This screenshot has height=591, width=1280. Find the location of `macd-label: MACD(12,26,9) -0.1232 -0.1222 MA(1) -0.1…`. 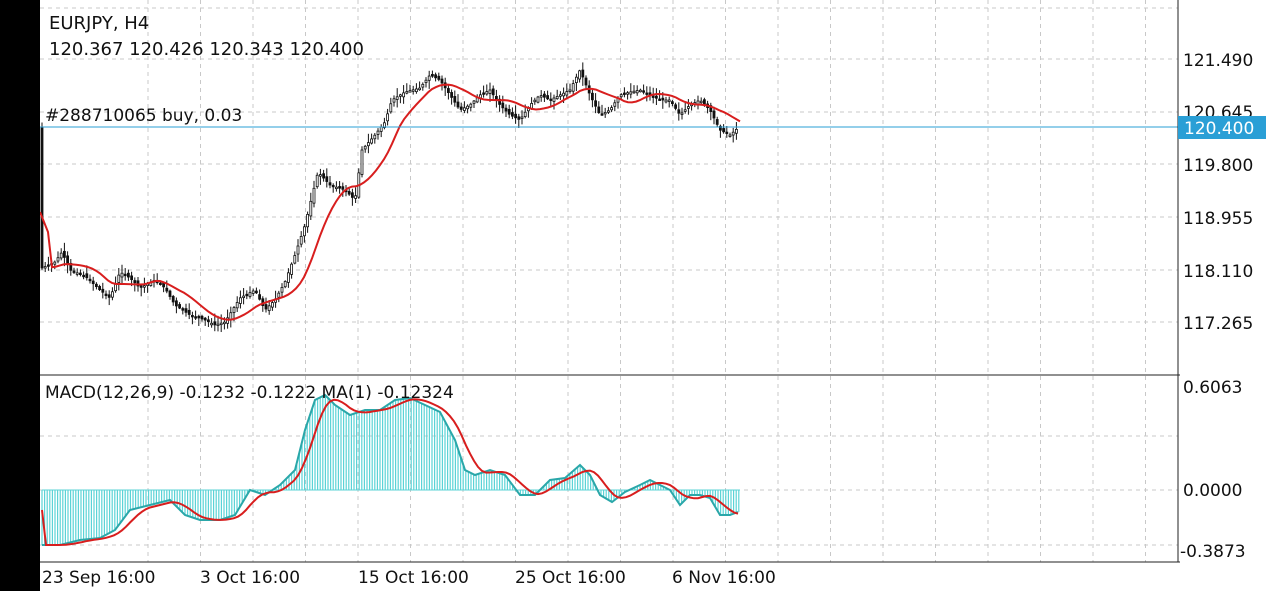

macd-label: MACD(12,26,9) -0.1232 -0.1222 MA(1) -0.1… is located at coordinates (249, 393).